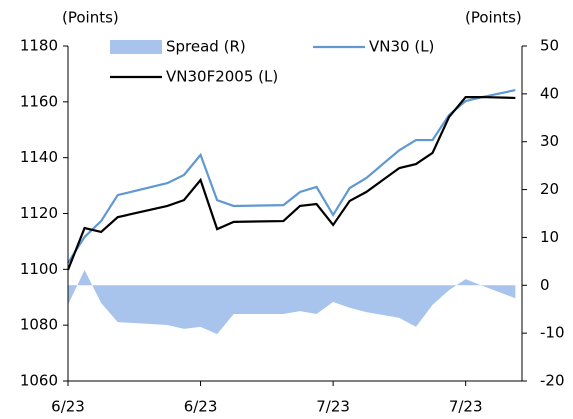  Describe the element at coordinates (549, 189) in the screenshot. I see `y2-tick-label: 20` at that location.